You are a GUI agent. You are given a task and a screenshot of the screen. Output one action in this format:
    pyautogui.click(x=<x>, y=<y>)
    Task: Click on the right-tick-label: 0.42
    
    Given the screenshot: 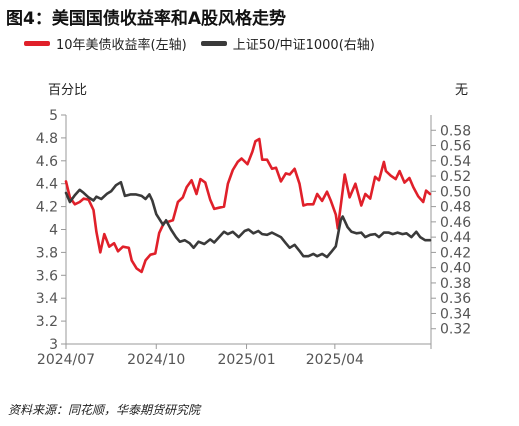 What is the action you would take?
    pyautogui.click(x=455, y=253)
    